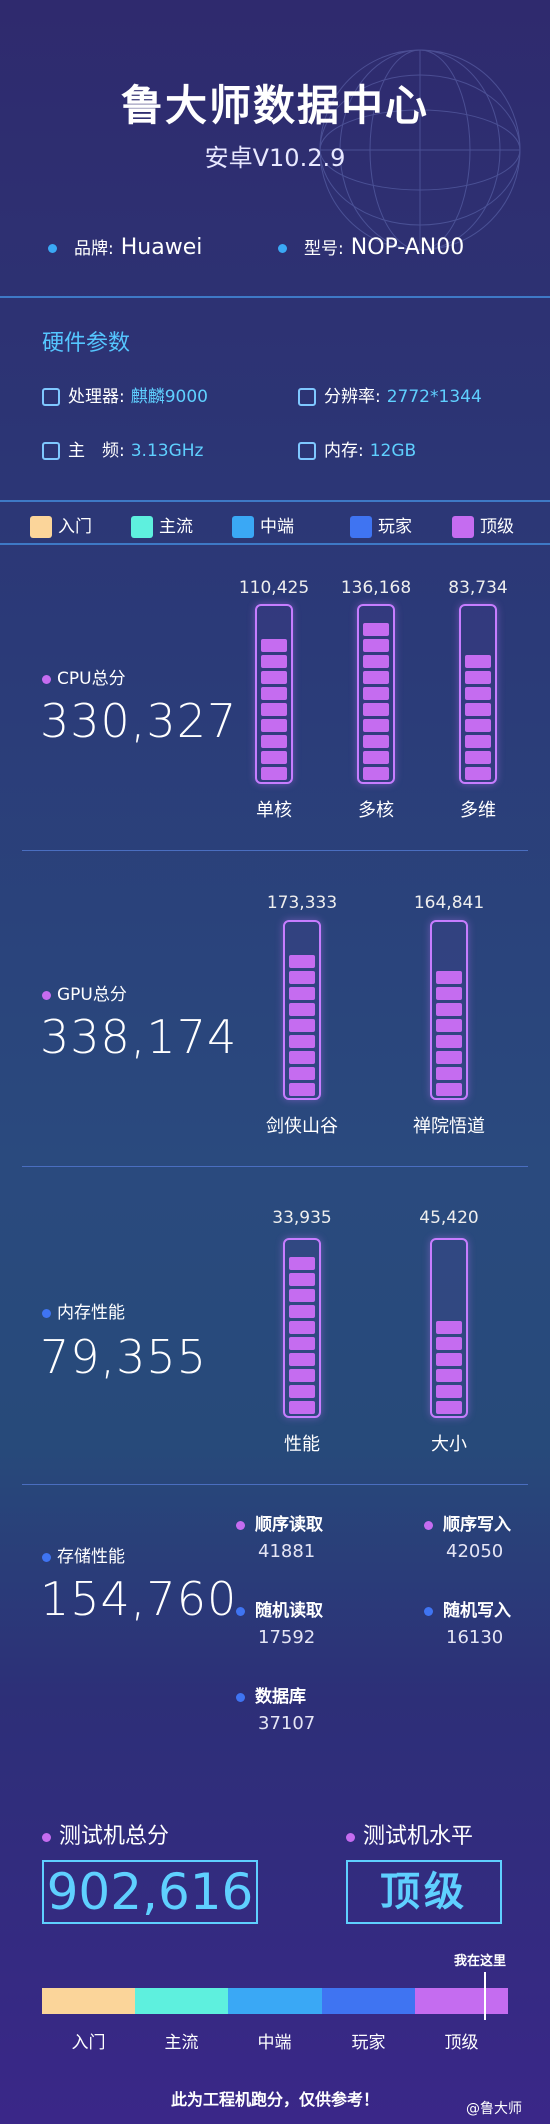  I want to click on globe-graphic, so click(420, 150).